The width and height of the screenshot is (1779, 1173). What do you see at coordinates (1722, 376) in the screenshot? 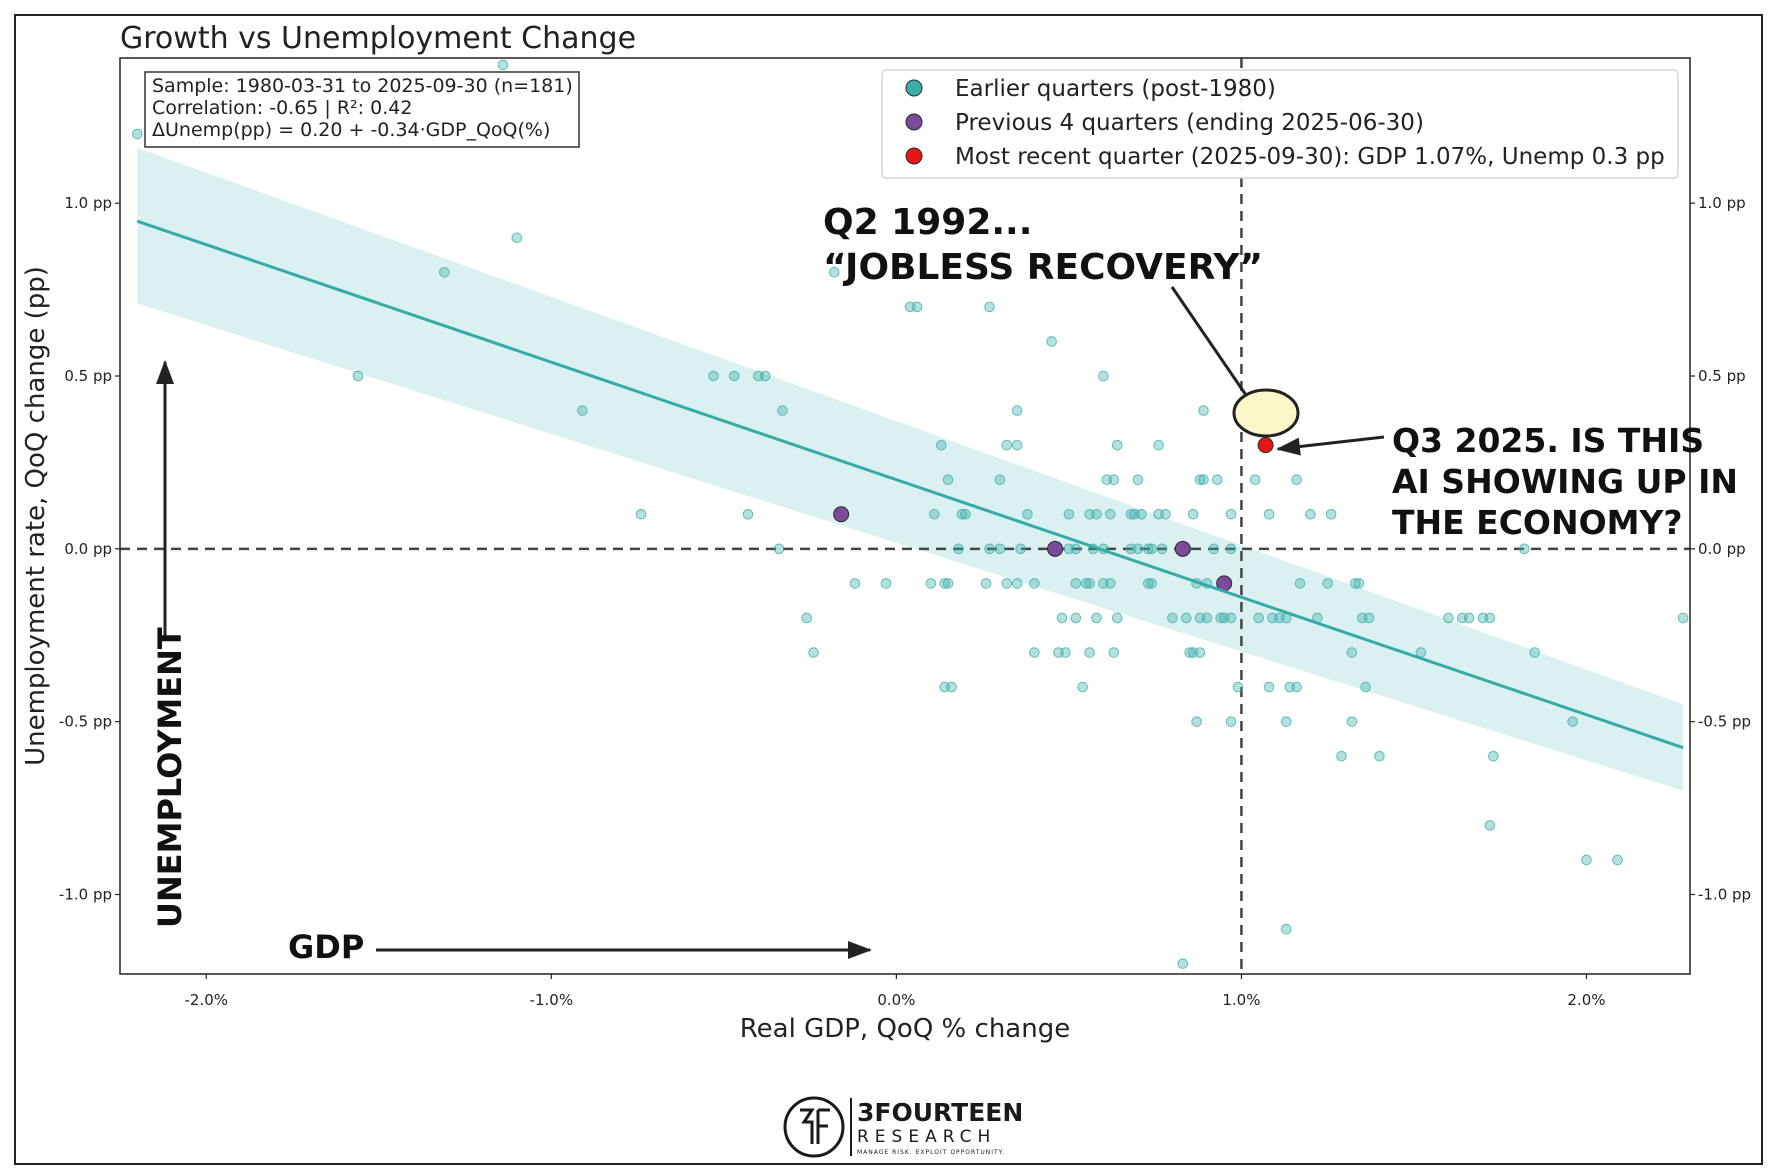
I see `y-tick-label-right: 0.5 pp` at bounding box center [1722, 376].